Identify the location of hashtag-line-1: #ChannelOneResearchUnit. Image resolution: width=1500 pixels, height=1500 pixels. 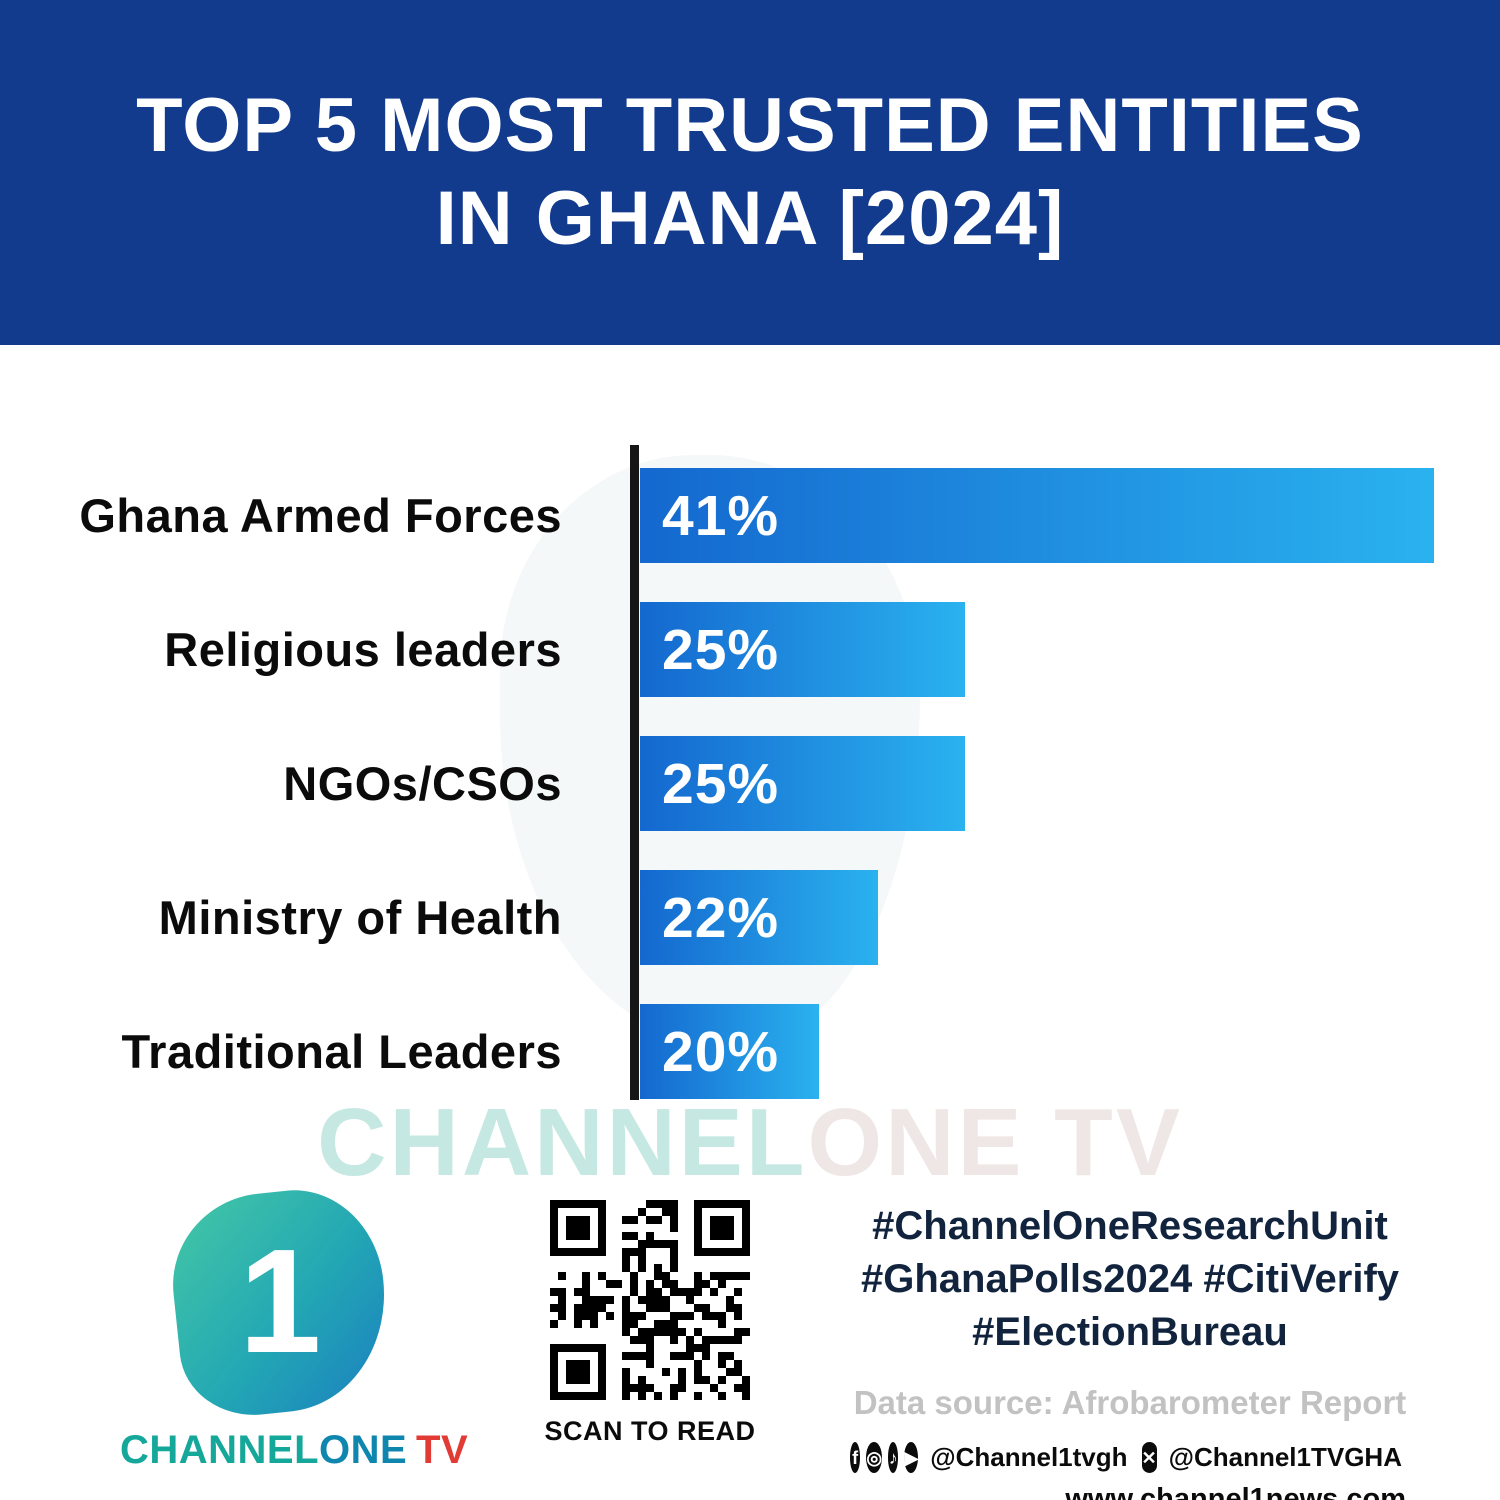
(1130, 1226).